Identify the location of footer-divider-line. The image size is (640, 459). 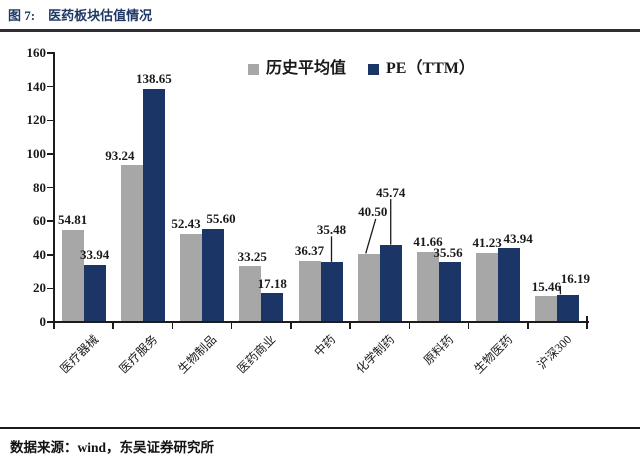
(320, 428).